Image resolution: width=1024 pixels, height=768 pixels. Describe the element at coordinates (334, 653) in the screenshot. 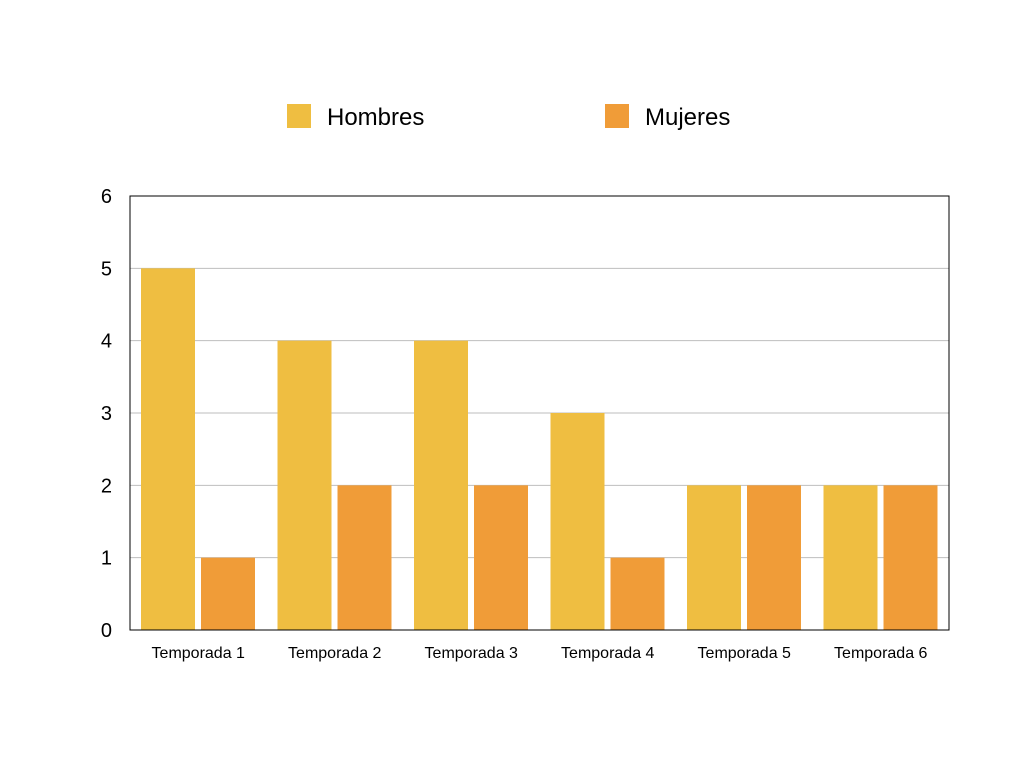

I see `x-tick-label: Temporada 2` at that location.